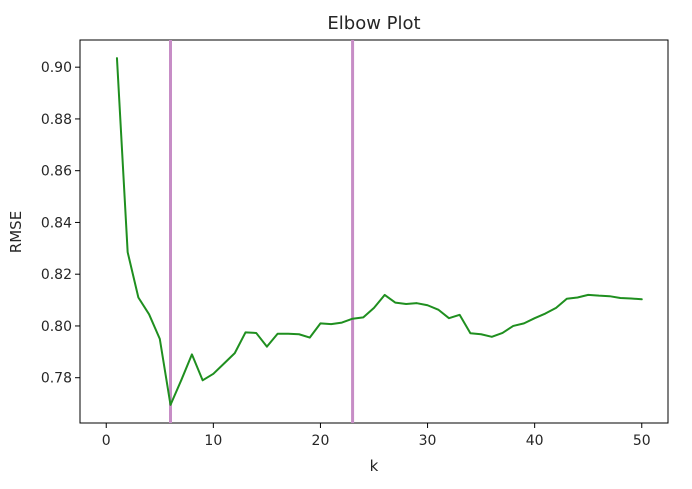 The height and width of the screenshot is (489, 692). Describe the element at coordinates (321, 441) in the screenshot. I see `x-tick-label: 20` at that location.